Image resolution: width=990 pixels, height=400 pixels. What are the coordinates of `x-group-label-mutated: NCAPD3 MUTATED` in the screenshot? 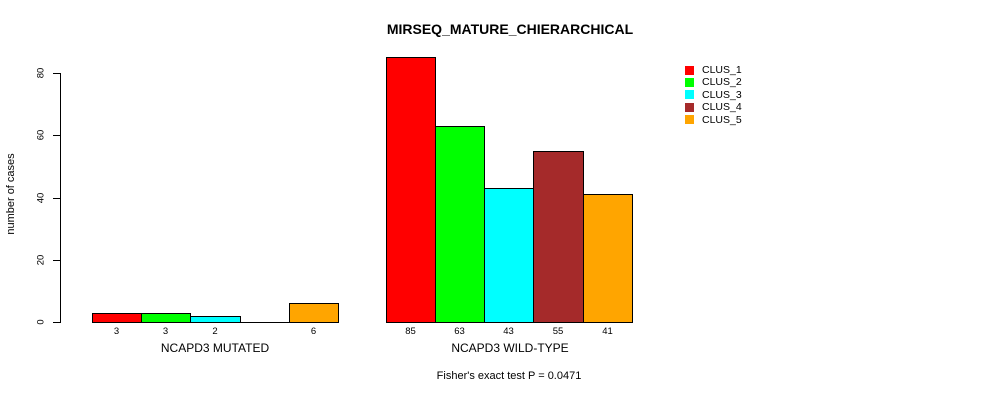 It's located at (215, 348).